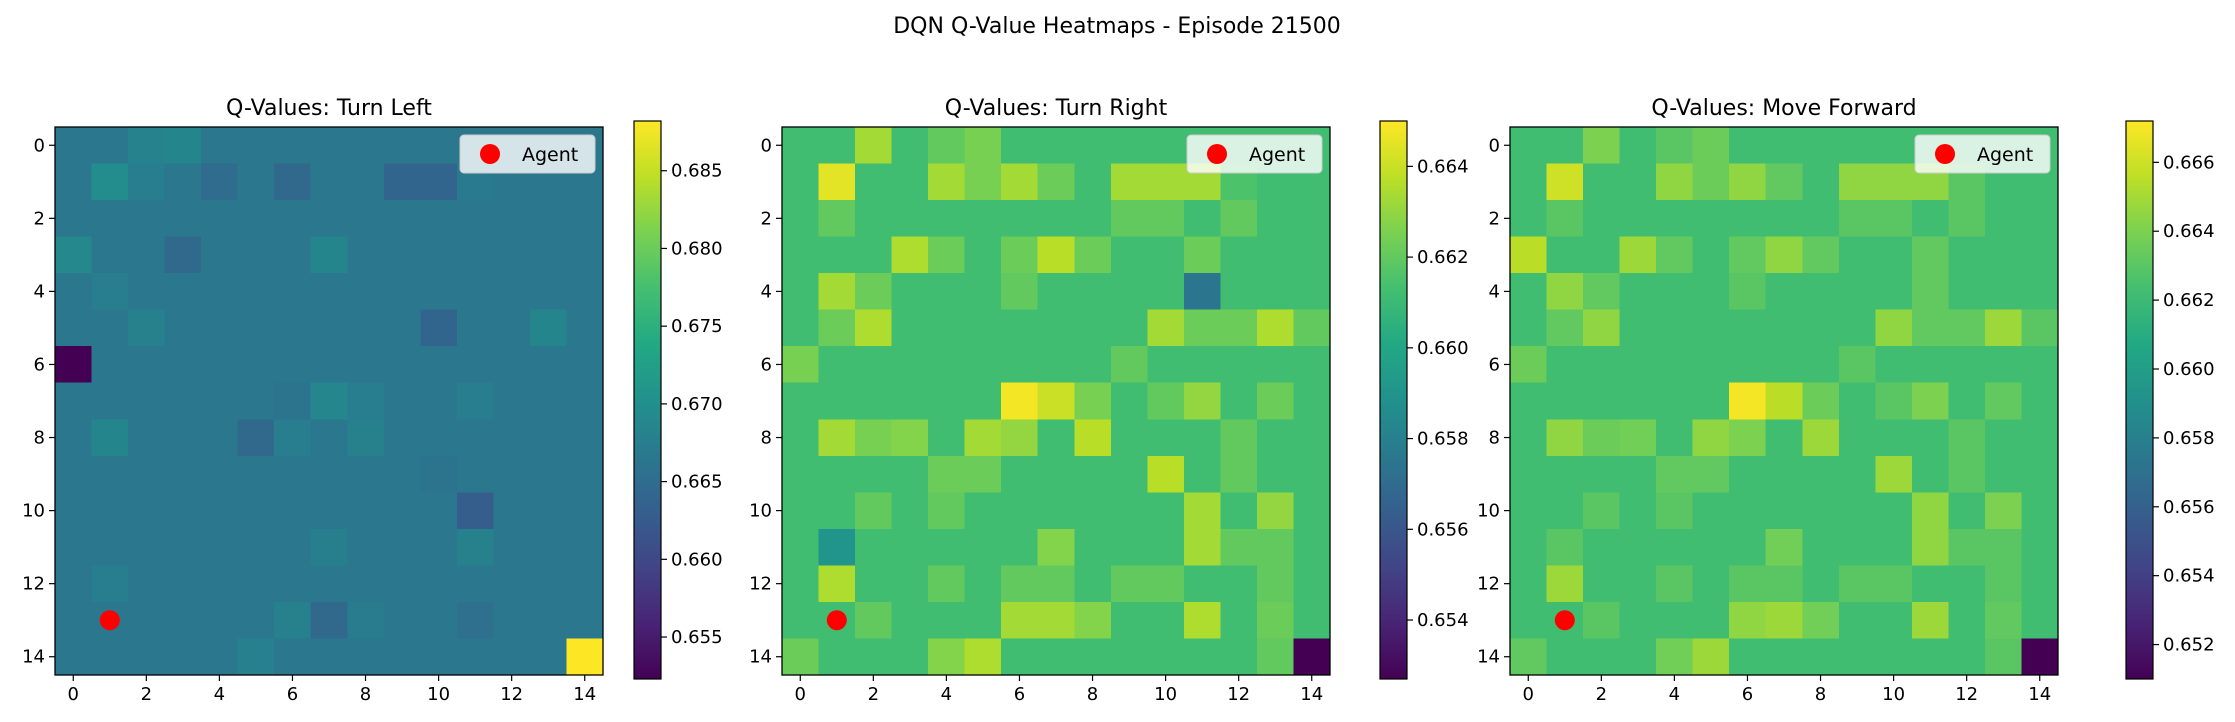  I want to click on colorbar-tick-label: 0.660, so click(697, 559).